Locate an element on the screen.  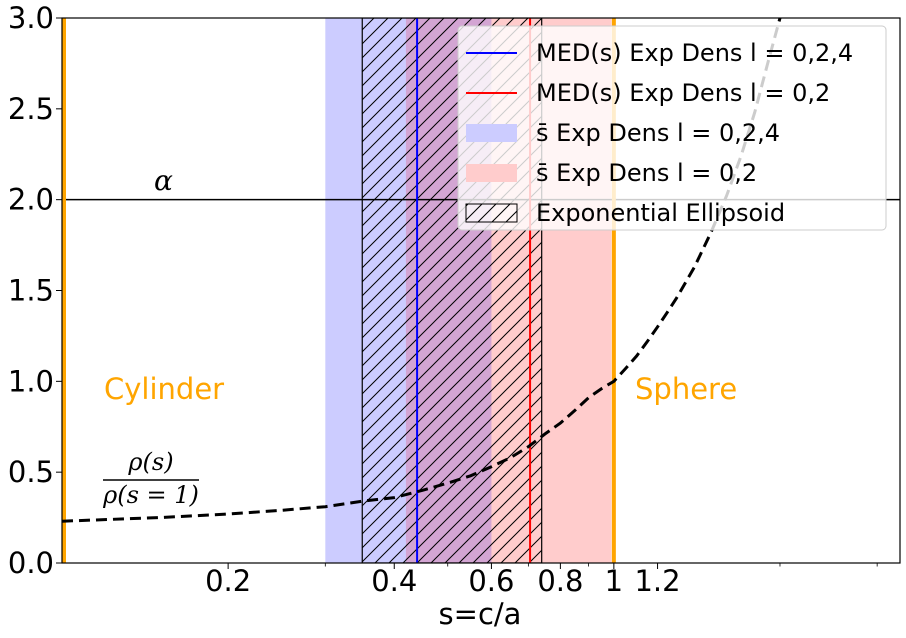
x-axis-label: s=c/a is located at coordinates (480, 614).